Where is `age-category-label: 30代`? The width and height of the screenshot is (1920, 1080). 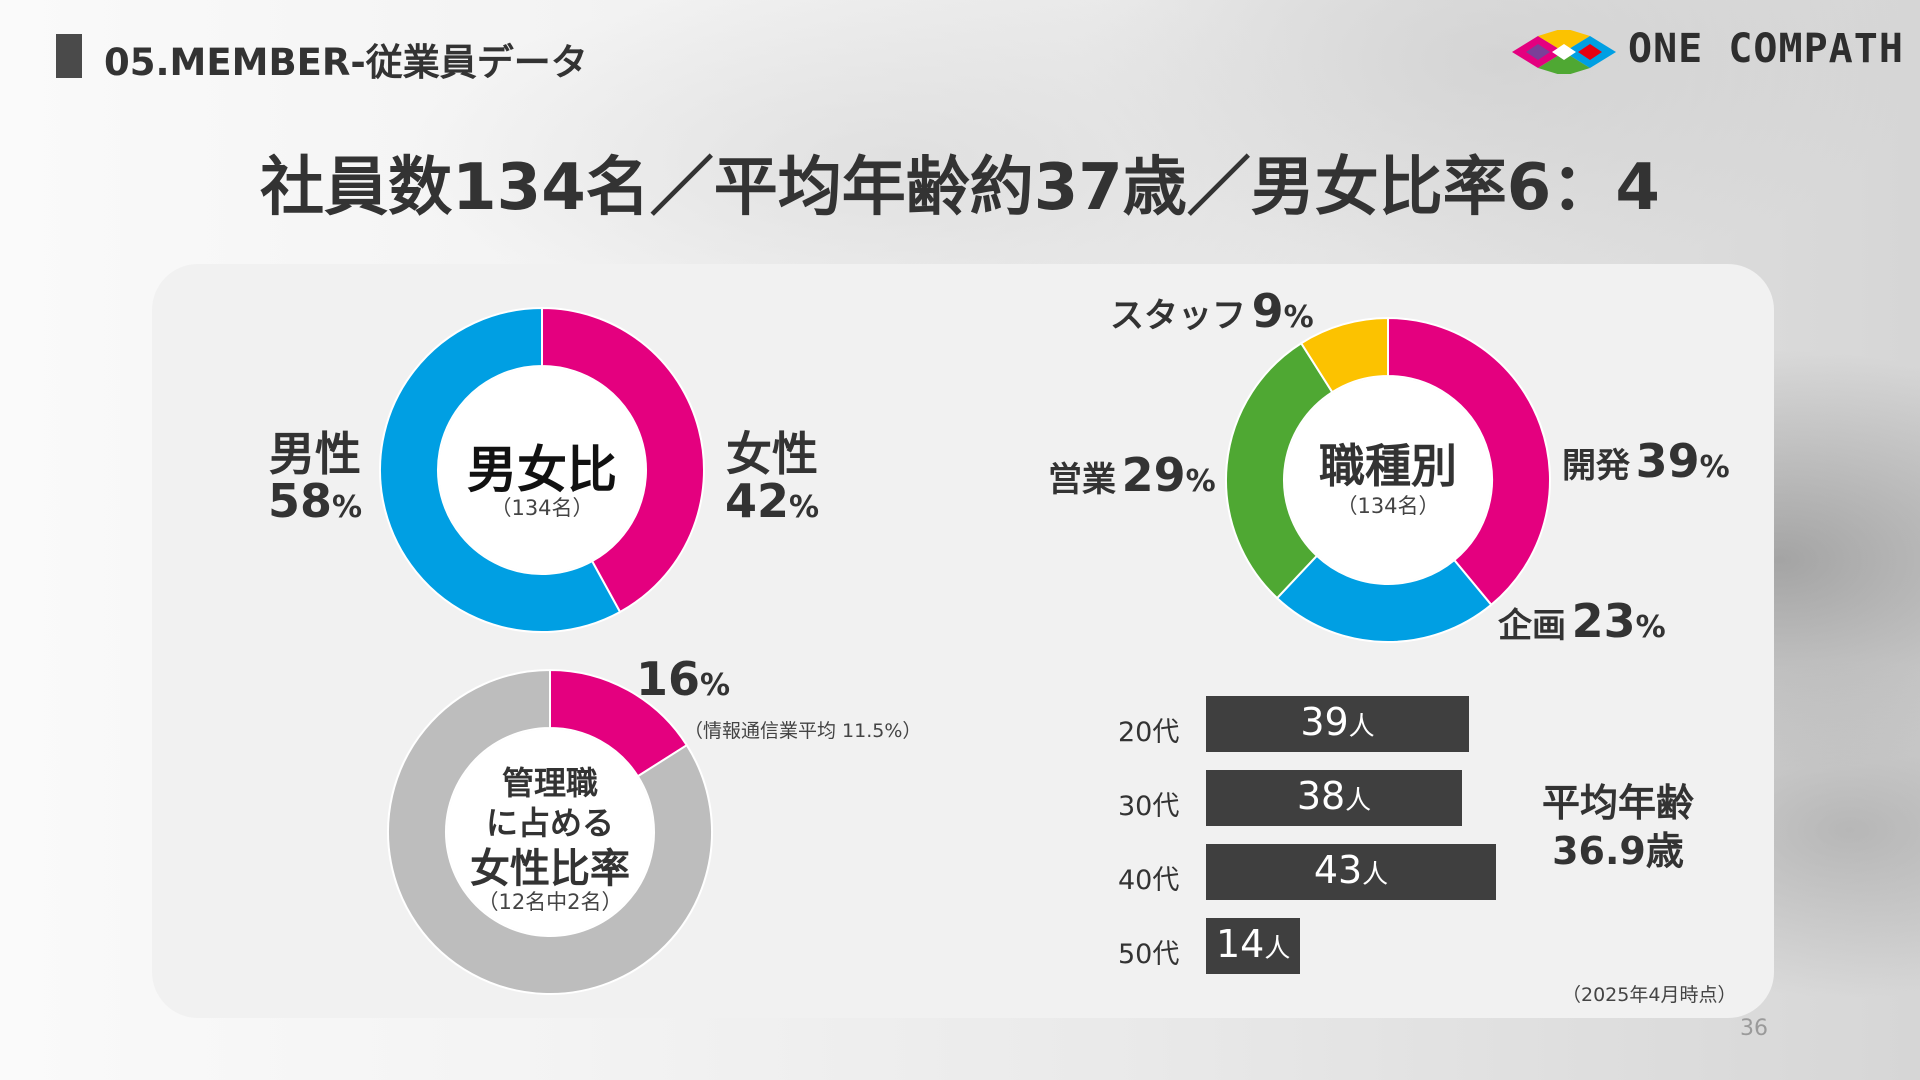
age-category-label: 30代 is located at coordinates (1149, 806).